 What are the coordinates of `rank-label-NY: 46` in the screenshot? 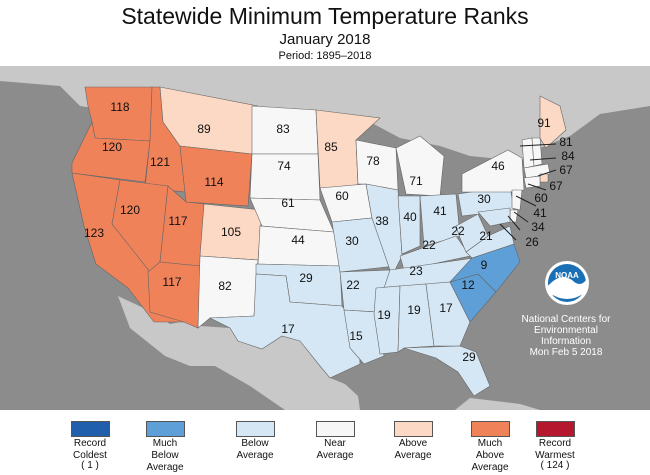 It's located at (498, 166).